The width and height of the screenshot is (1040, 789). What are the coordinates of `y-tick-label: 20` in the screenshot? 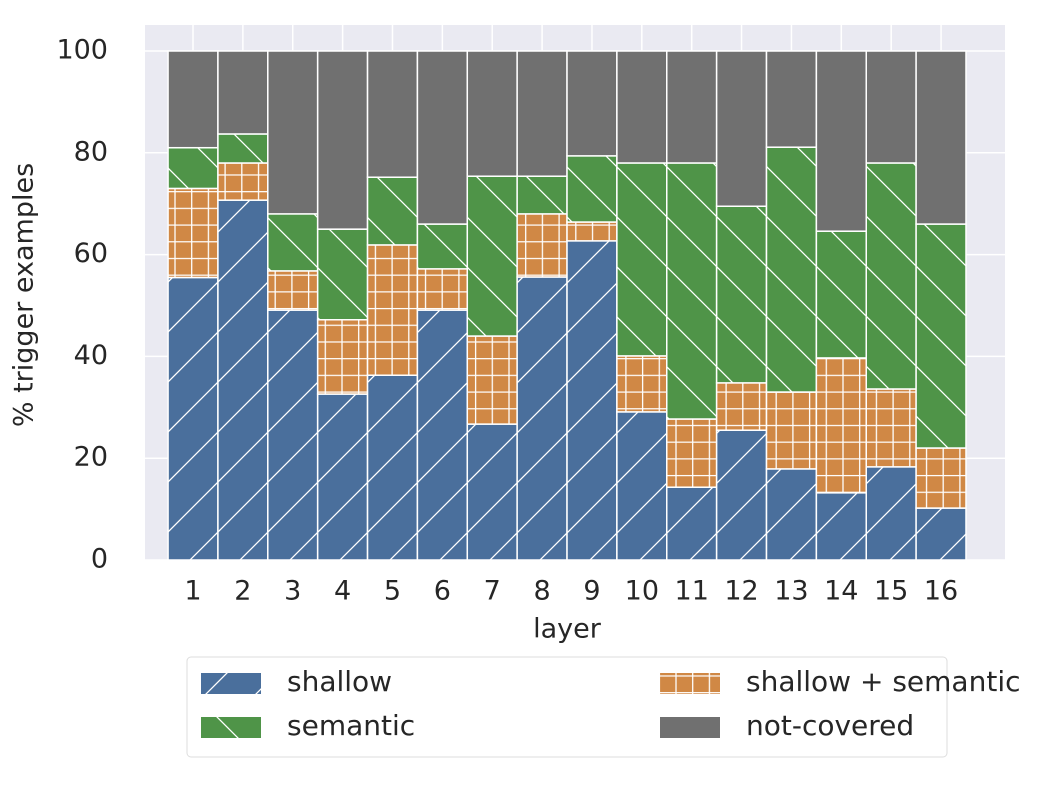 It's located at (91, 457).